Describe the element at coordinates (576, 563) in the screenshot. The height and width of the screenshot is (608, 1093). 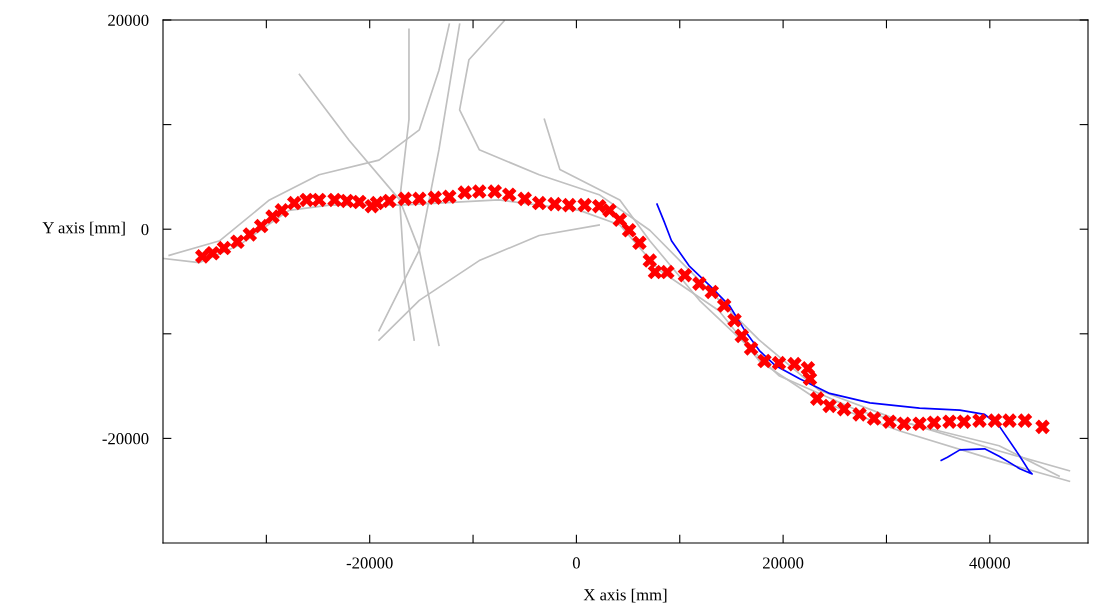
I see `x-tick-label: 0` at that location.